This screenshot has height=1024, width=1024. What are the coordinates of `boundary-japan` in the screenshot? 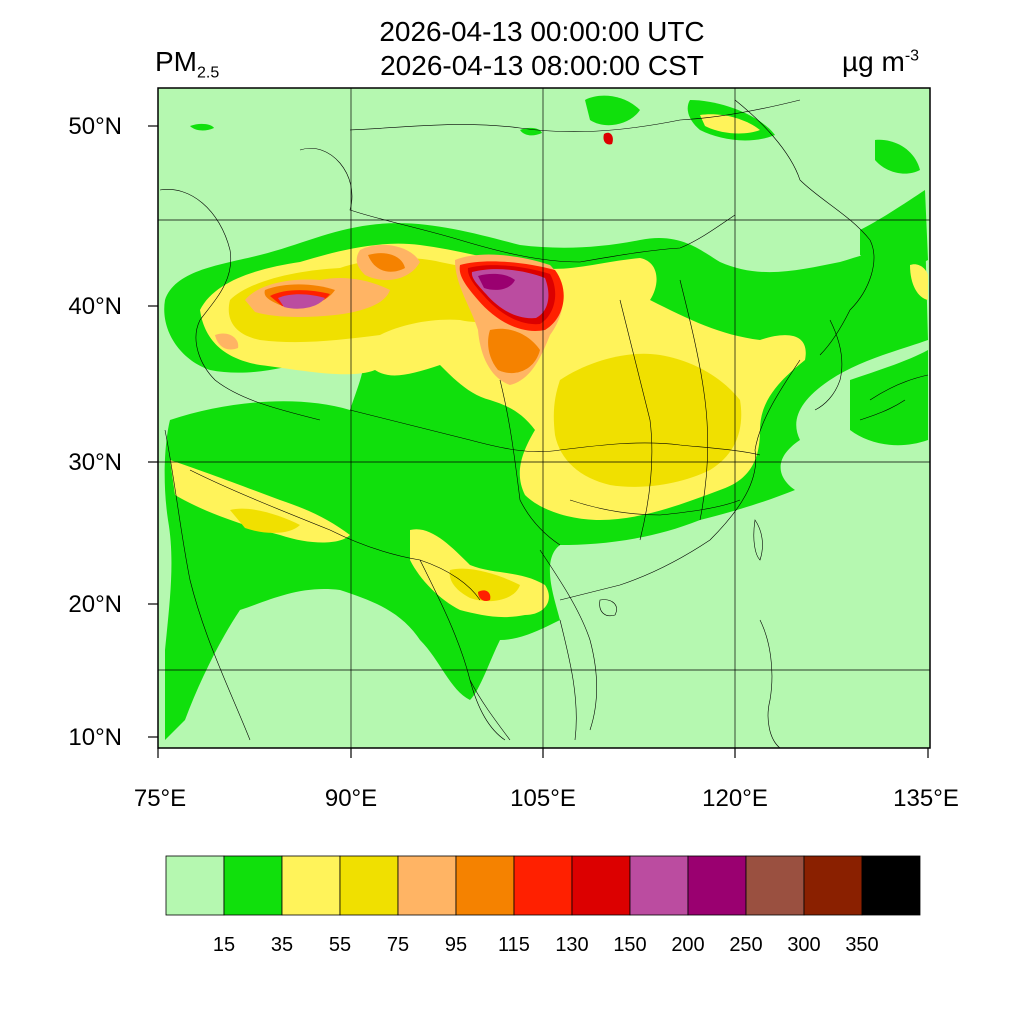 It's located at (894, 397).